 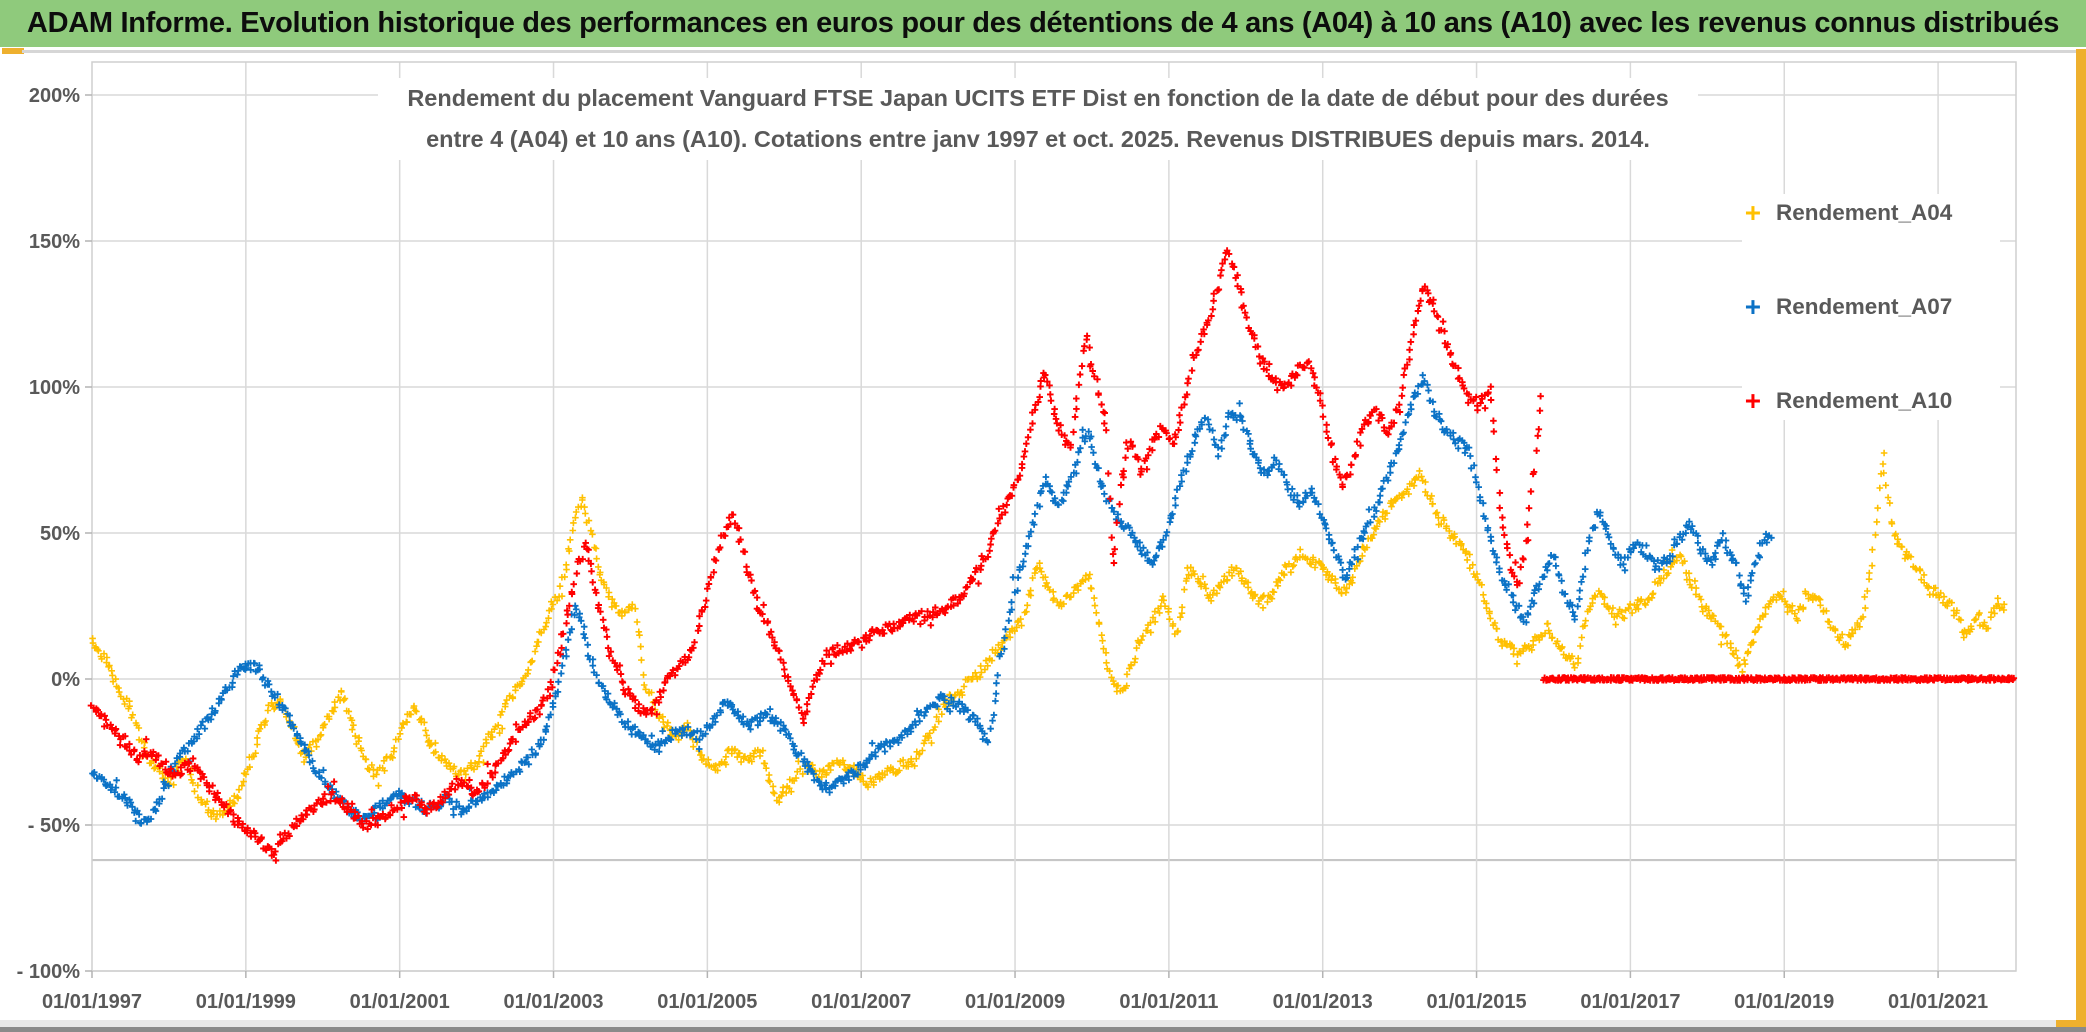 What do you see at coordinates (553, 1002) in the screenshot?
I see `x-axis-label: 01/01/2003` at bounding box center [553, 1002].